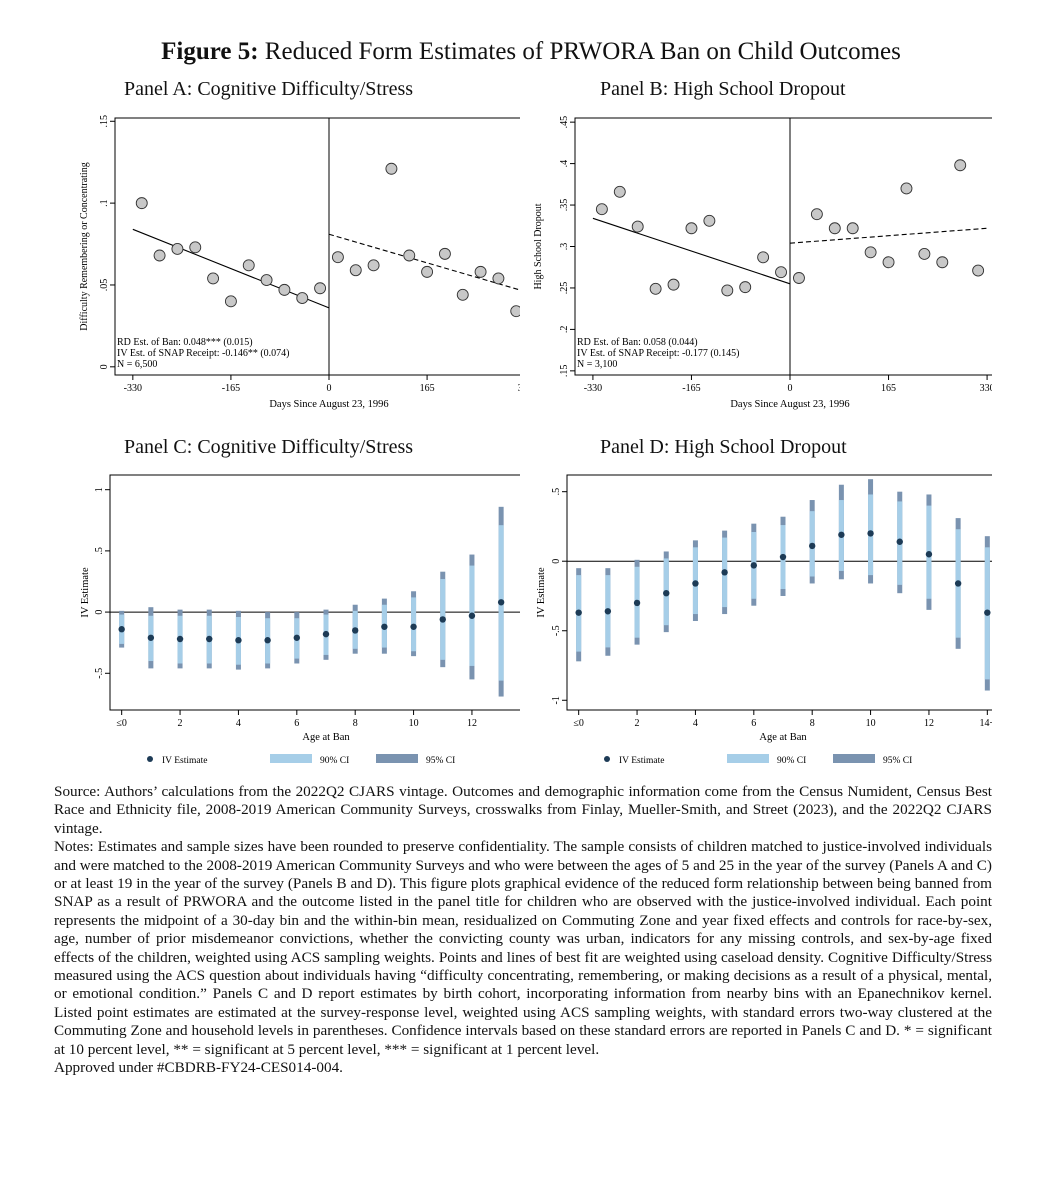 The height and width of the screenshot is (1200, 1062). What do you see at coordinates (564, 205) in the screenshot?
I see `y-tick-label: .35` at bounding box center [564, 205].